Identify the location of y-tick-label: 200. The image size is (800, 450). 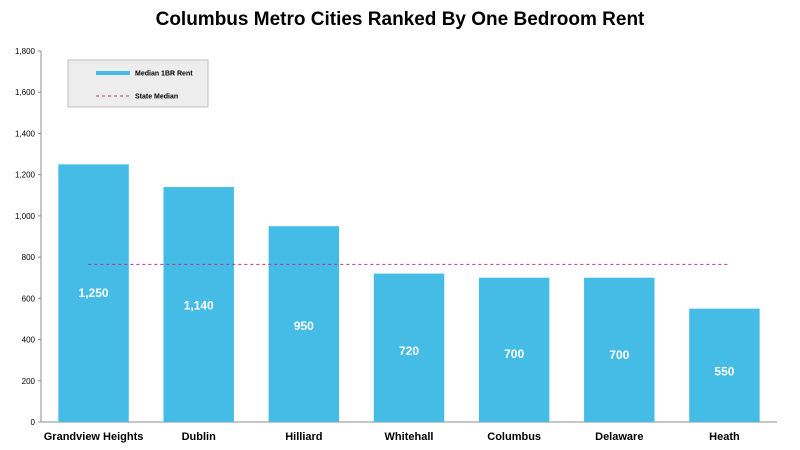
(29, 381).